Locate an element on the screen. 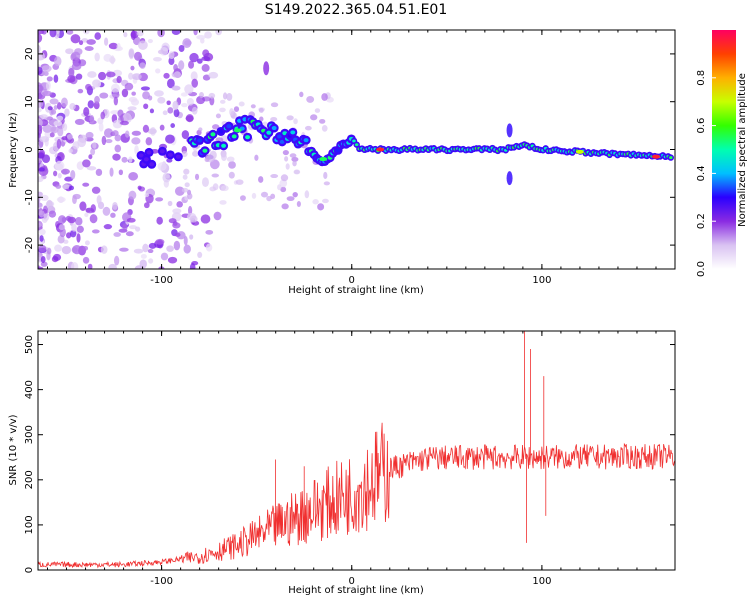 This screenshot has height=600, width=750. spectrogram-xtick-label: 0 is located at coordinates (352, 280).